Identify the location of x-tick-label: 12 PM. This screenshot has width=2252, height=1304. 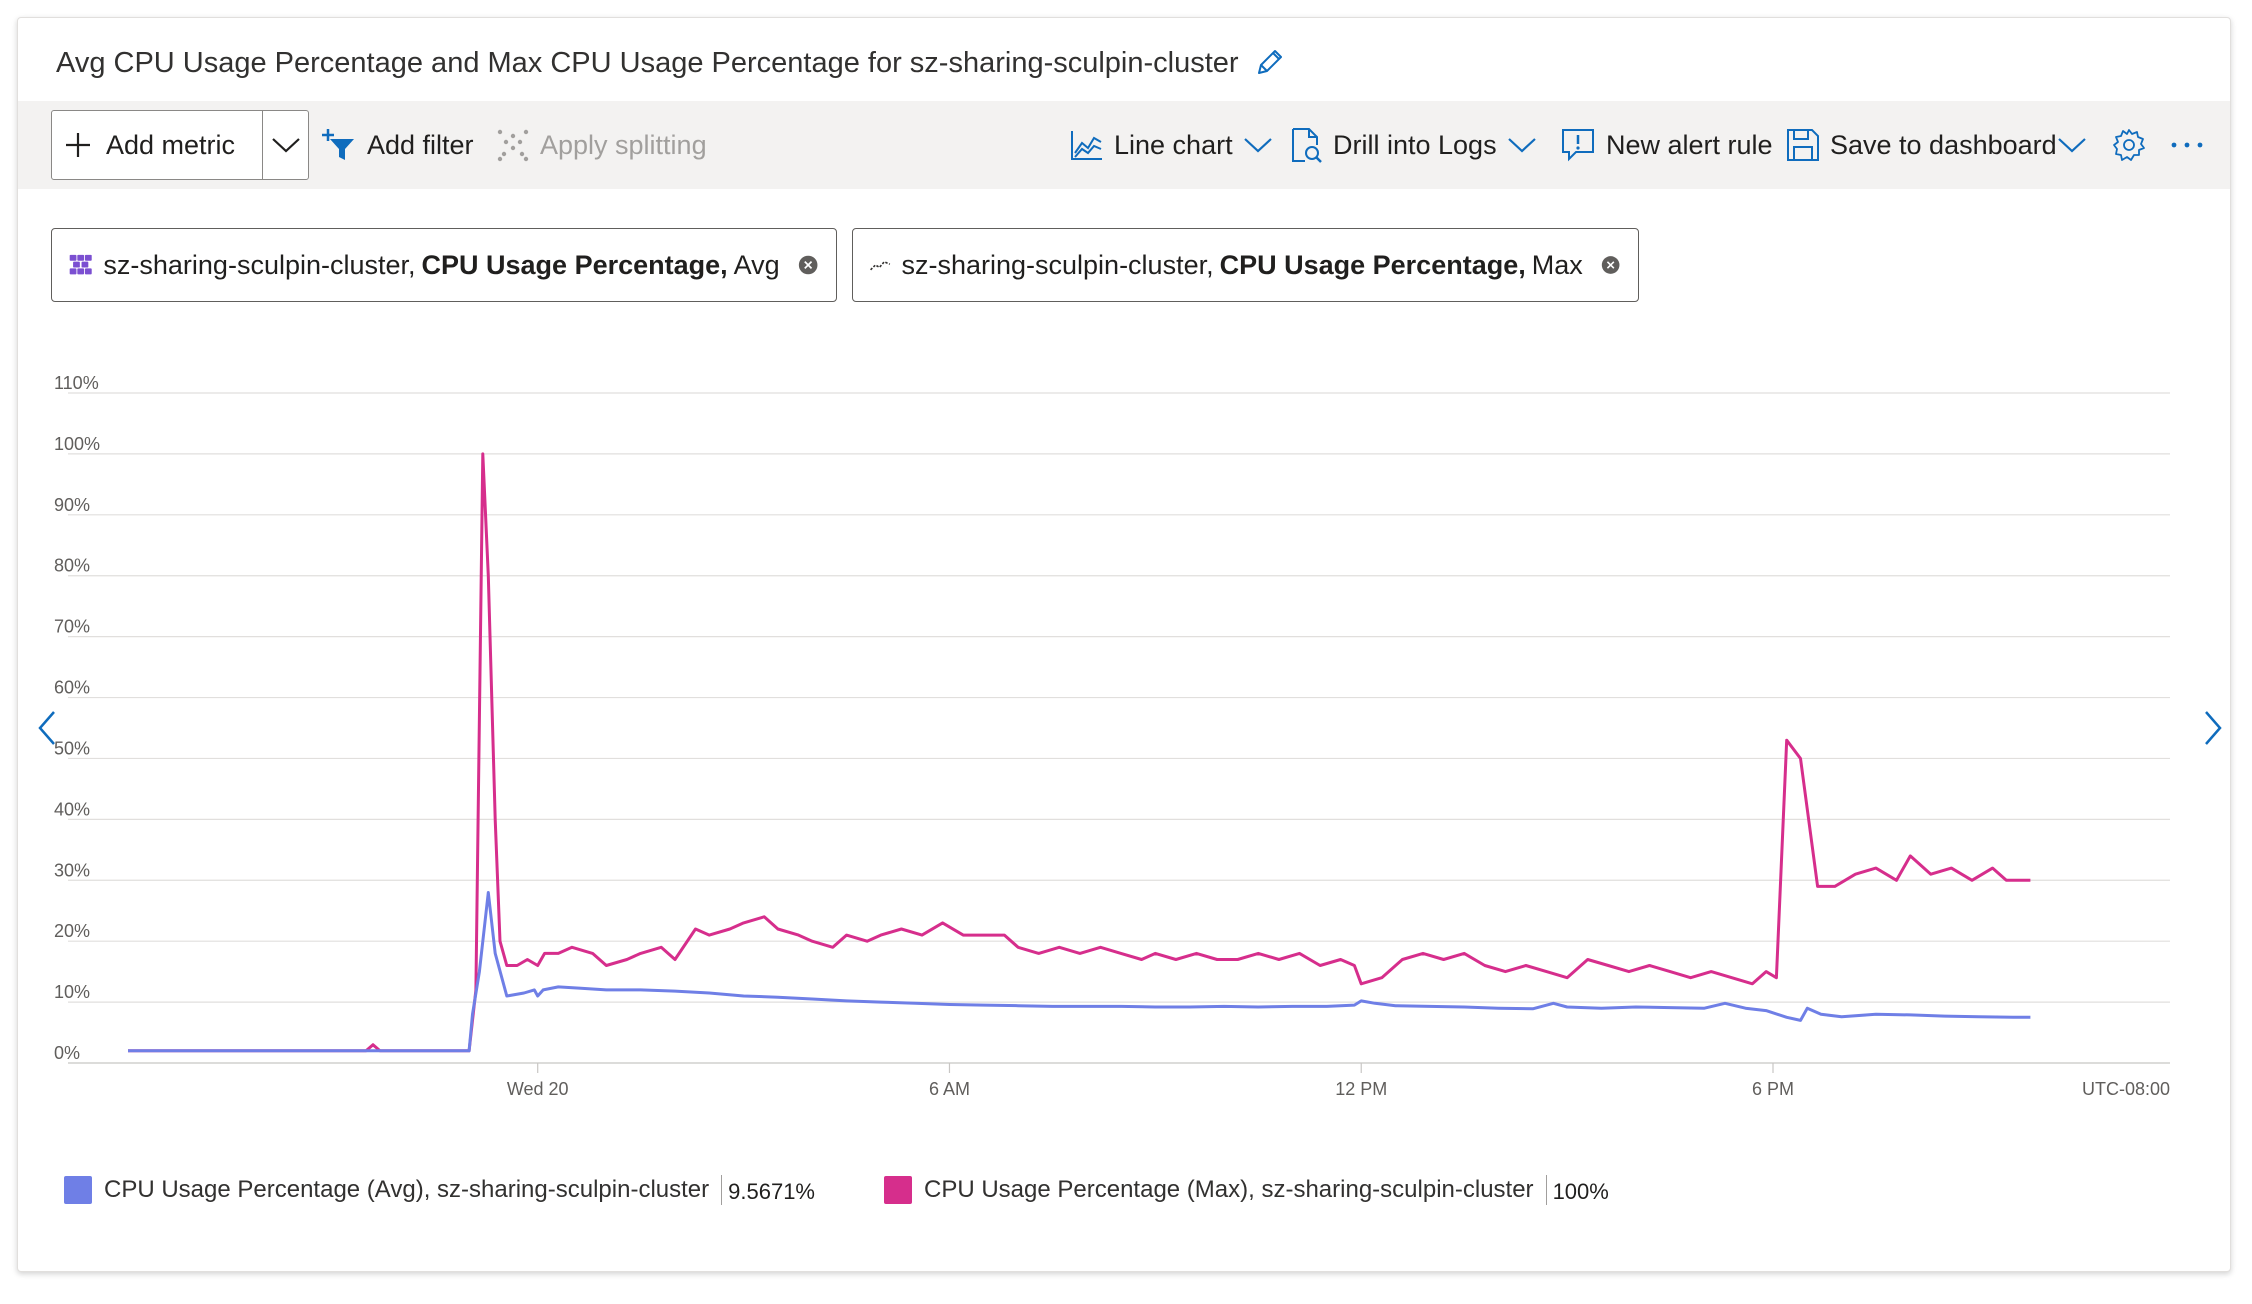
(1361, 1089).